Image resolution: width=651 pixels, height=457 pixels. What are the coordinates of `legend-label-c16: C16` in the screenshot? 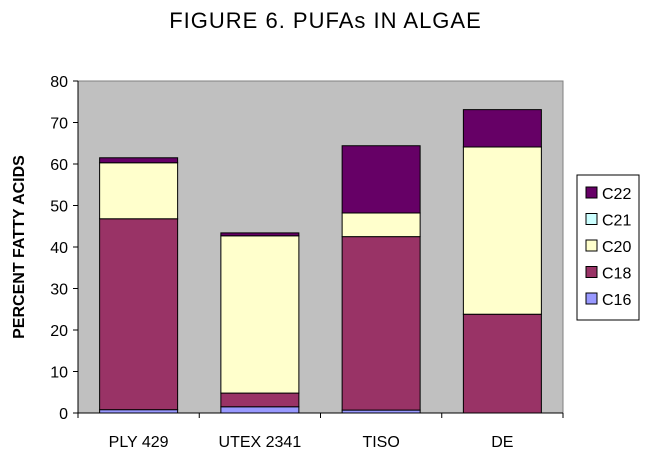 It's located at (616, 300).